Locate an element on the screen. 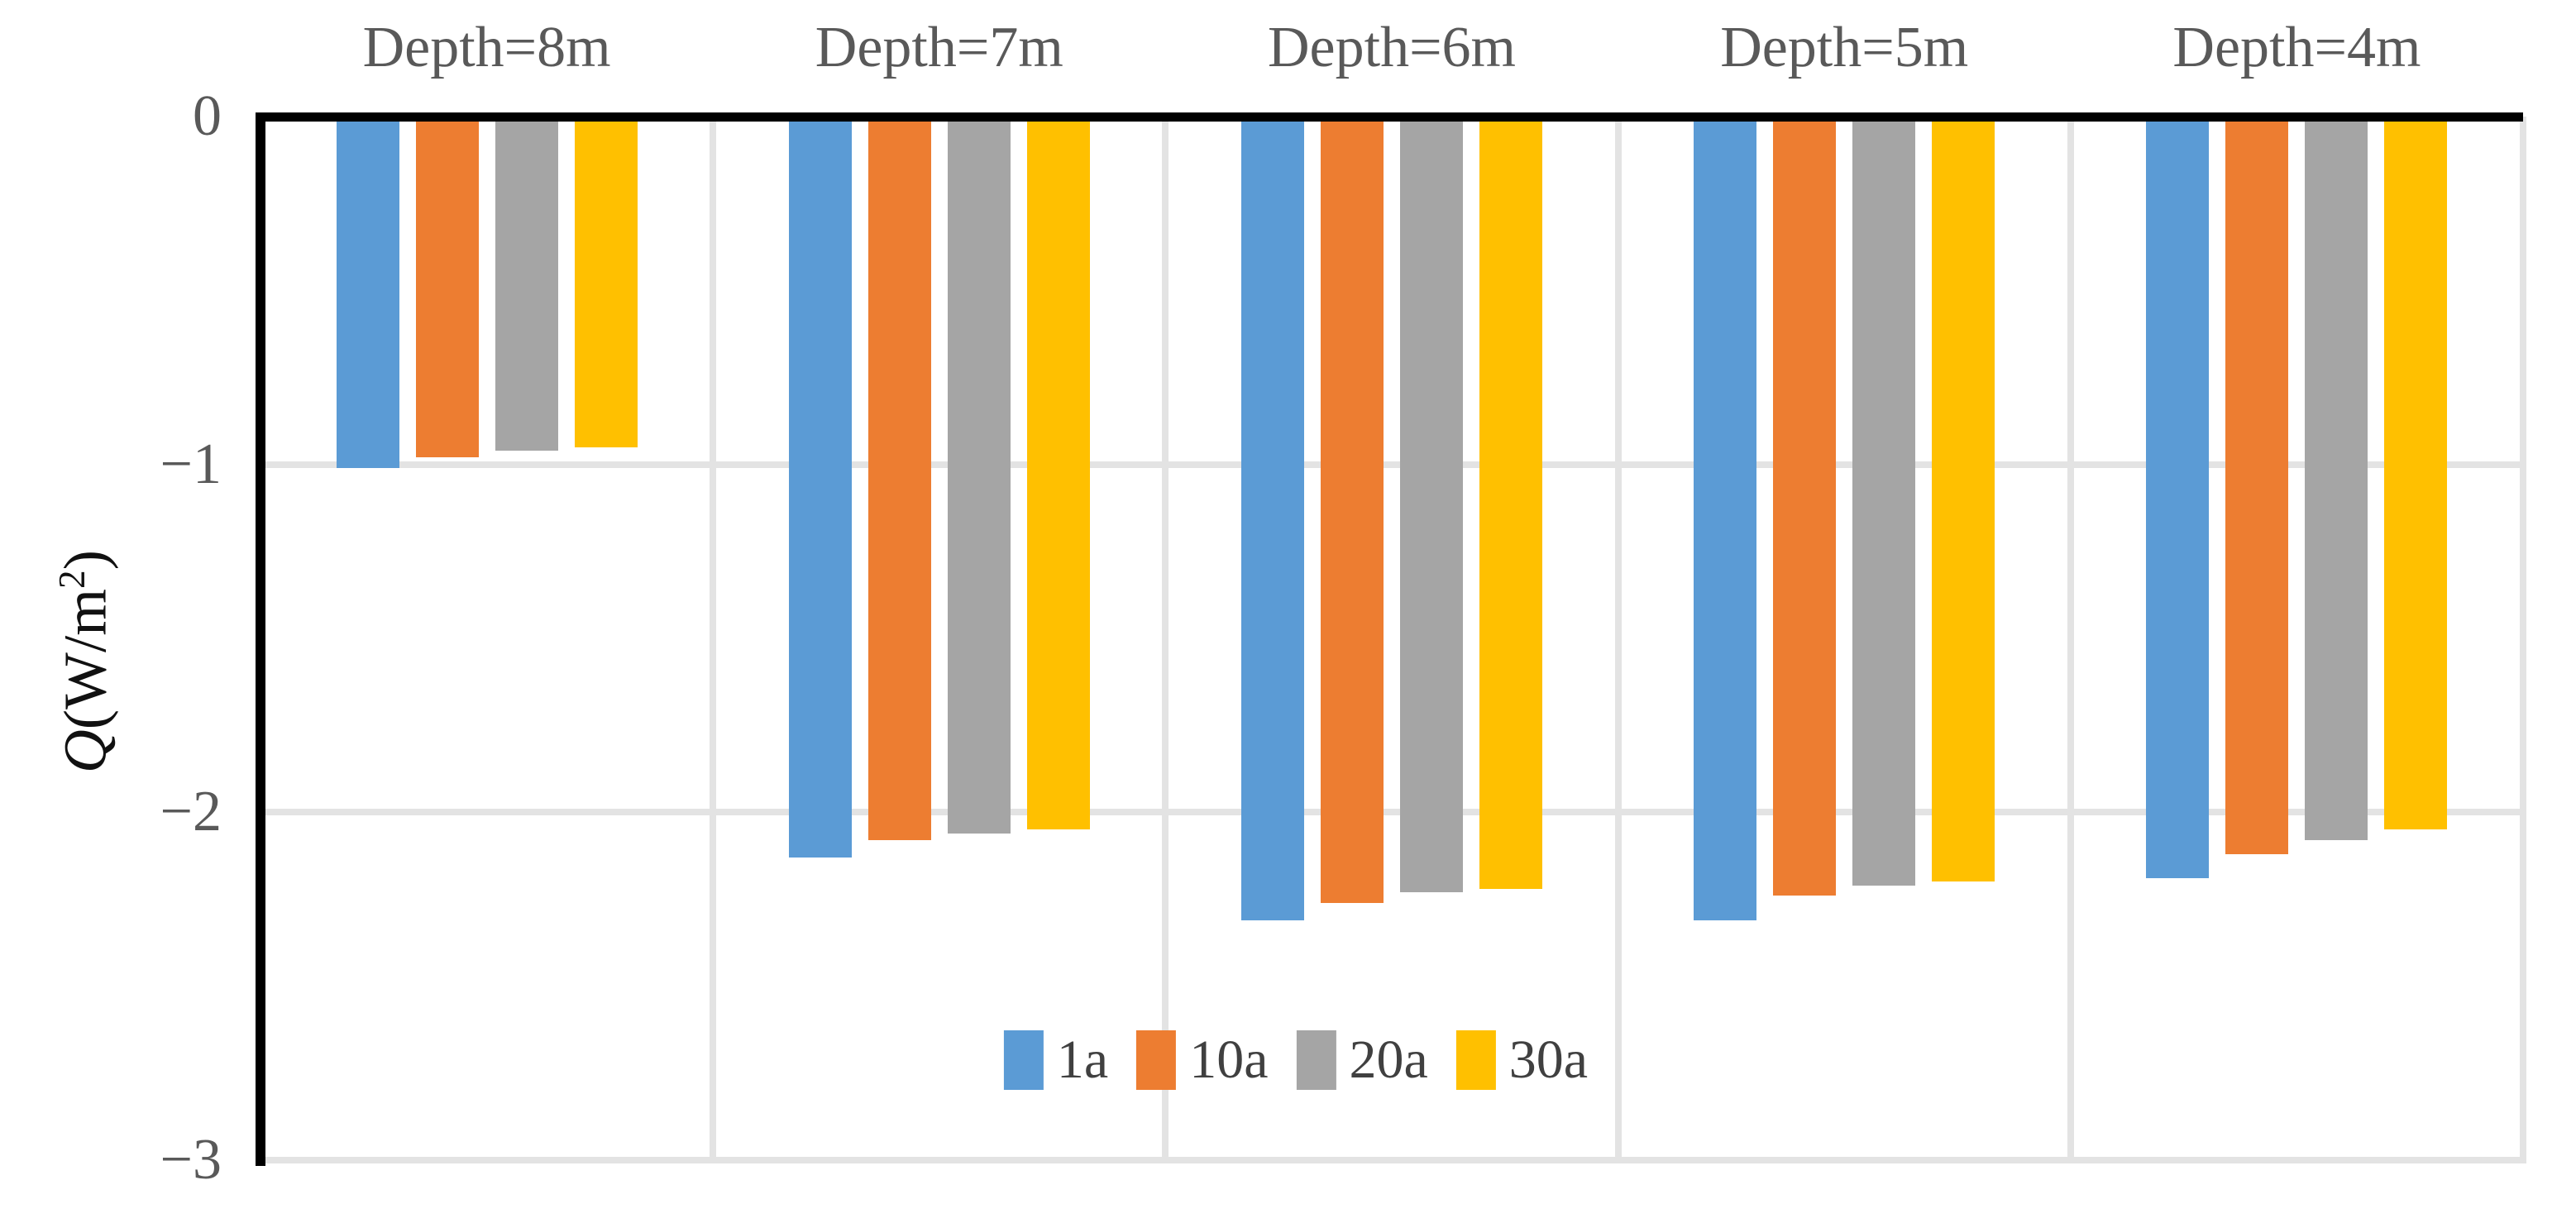 The width and height of the screenshot is (2576, 1223). legend-label: 30a is located at coordinates (1548, 1060).